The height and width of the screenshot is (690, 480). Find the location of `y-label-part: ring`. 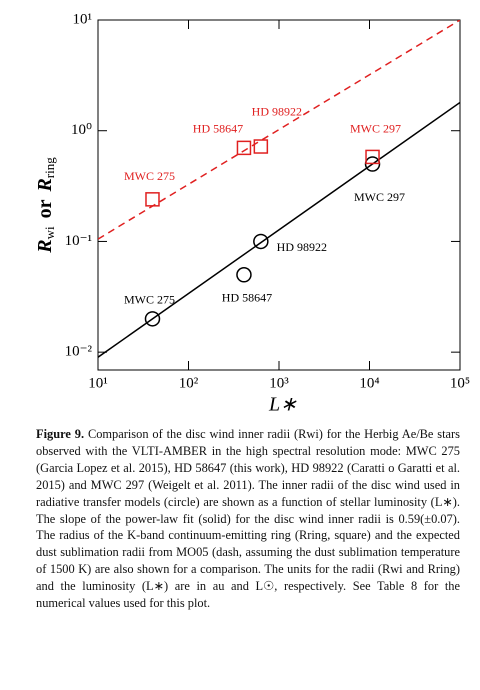

y-label-part: ring is located at coordinates (49, 167).